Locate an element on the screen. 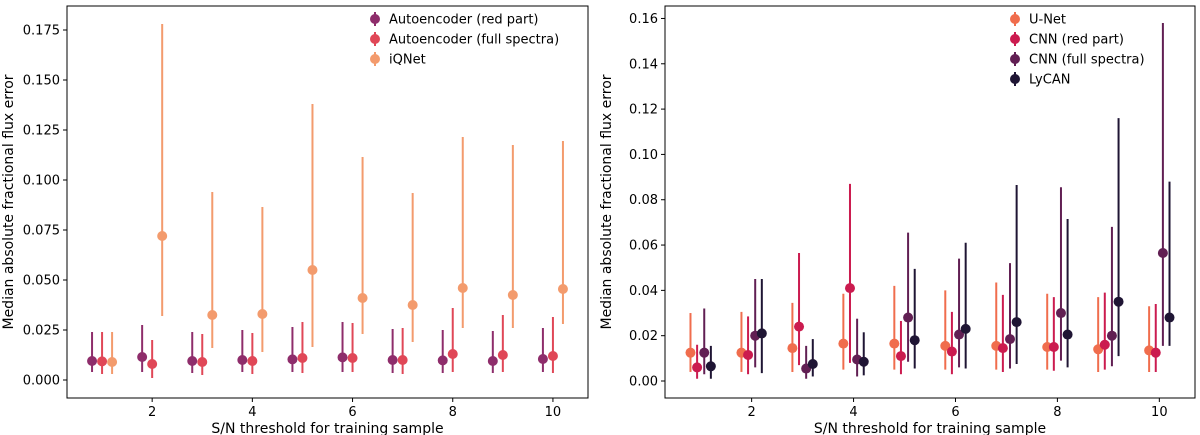  legend-label: CNN (full spectra) is located at coordinates (1087, 60).